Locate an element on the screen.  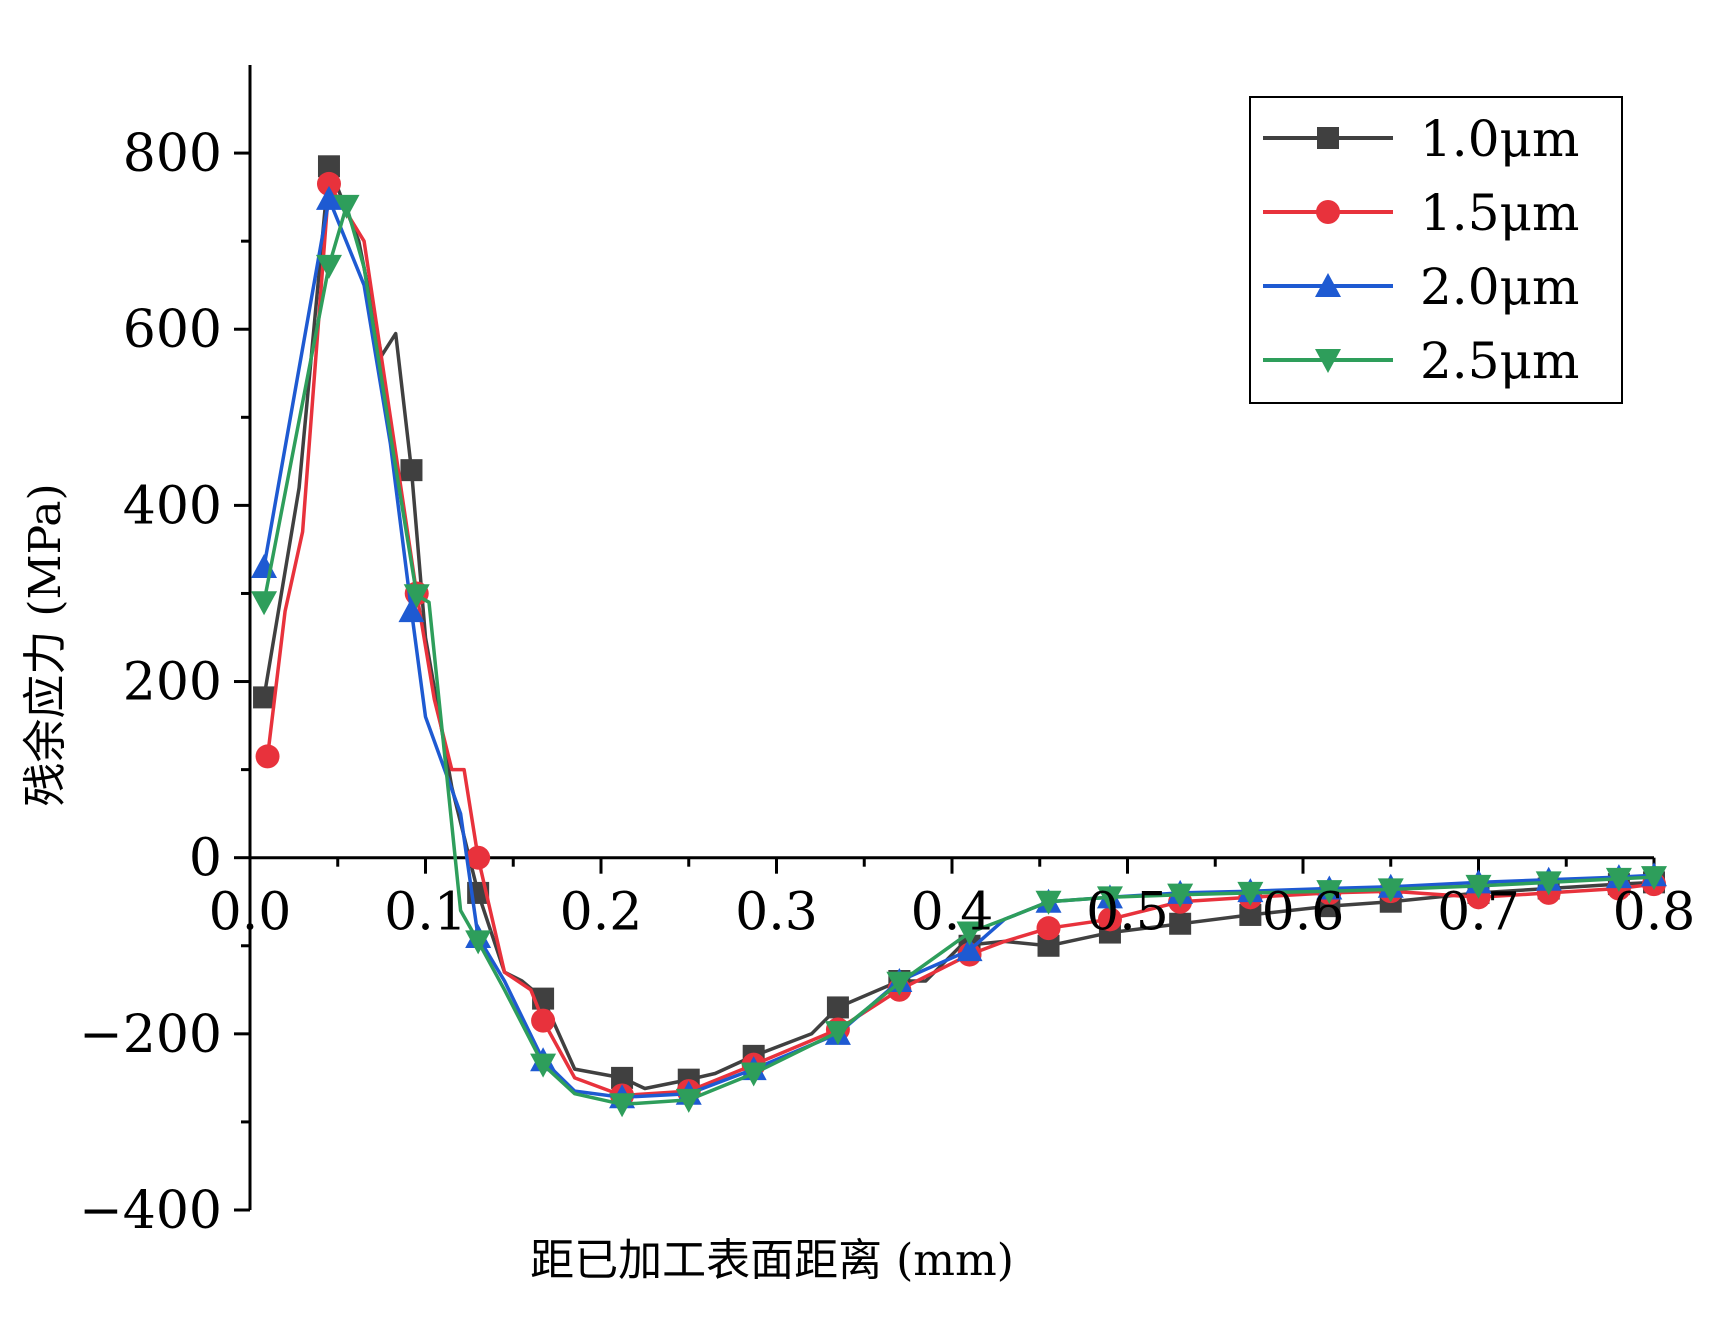
legend-item: 2.5μm is located at coordinates (1421, 361).